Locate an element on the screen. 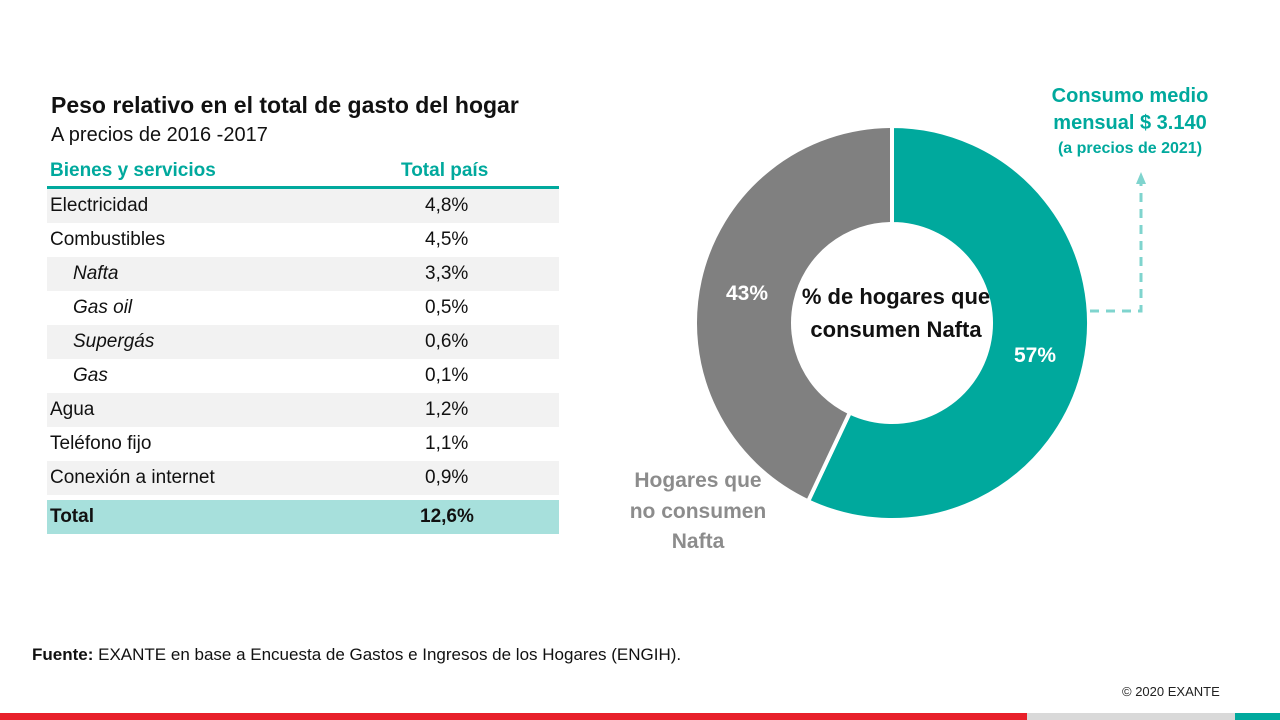  slice-label-non-consumers: 43% is located at coordinates (747, 293).